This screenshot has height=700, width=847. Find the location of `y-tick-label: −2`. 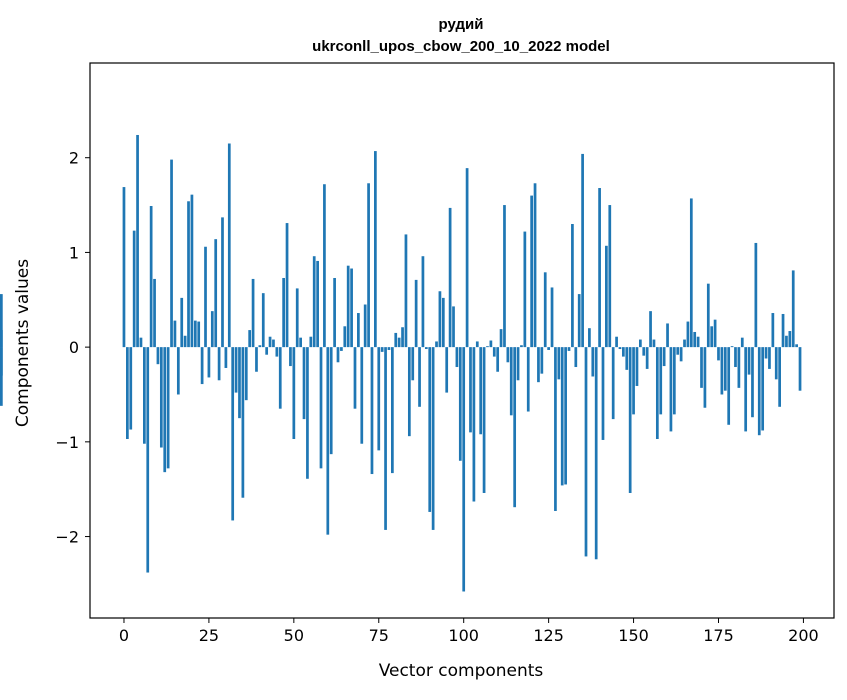

y-tick-label: −2 is located at coordinates (67, 537).